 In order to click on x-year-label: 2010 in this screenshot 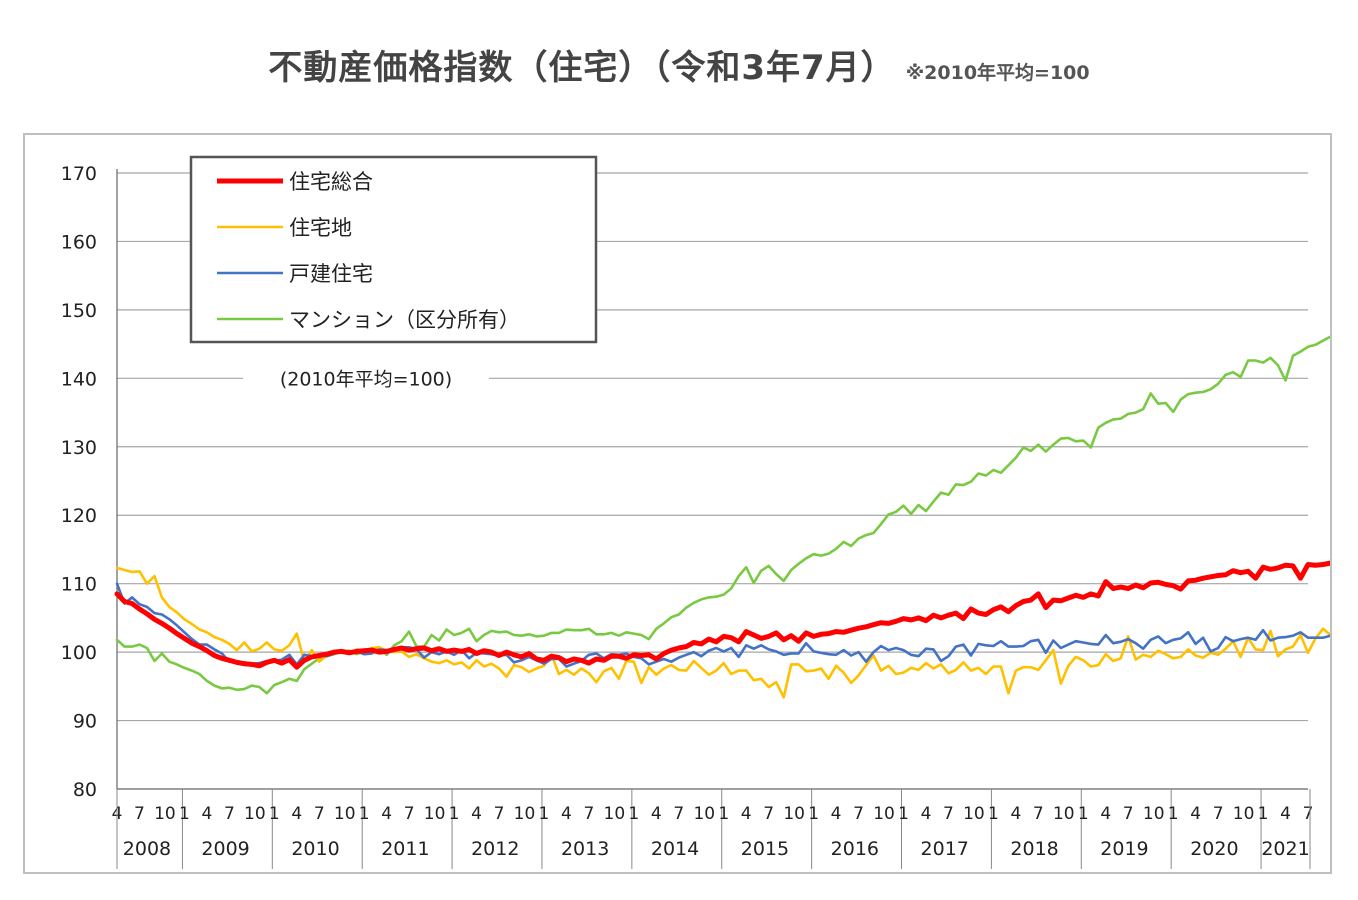, I will do `click(315, 849)`.